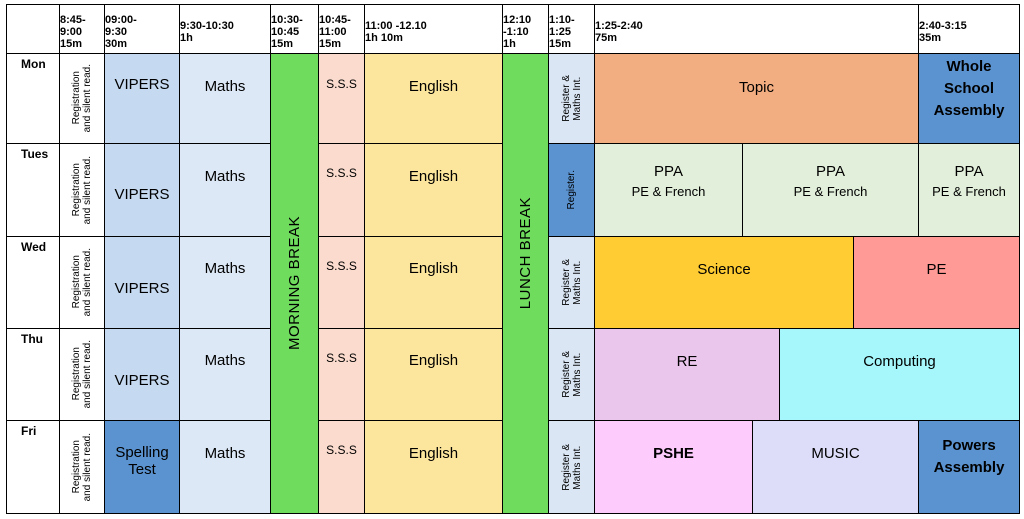 This screenshot has height=519, width=1024. I want to click on header-1-10: 1:10- 1:25 15m, so click(571, 29).